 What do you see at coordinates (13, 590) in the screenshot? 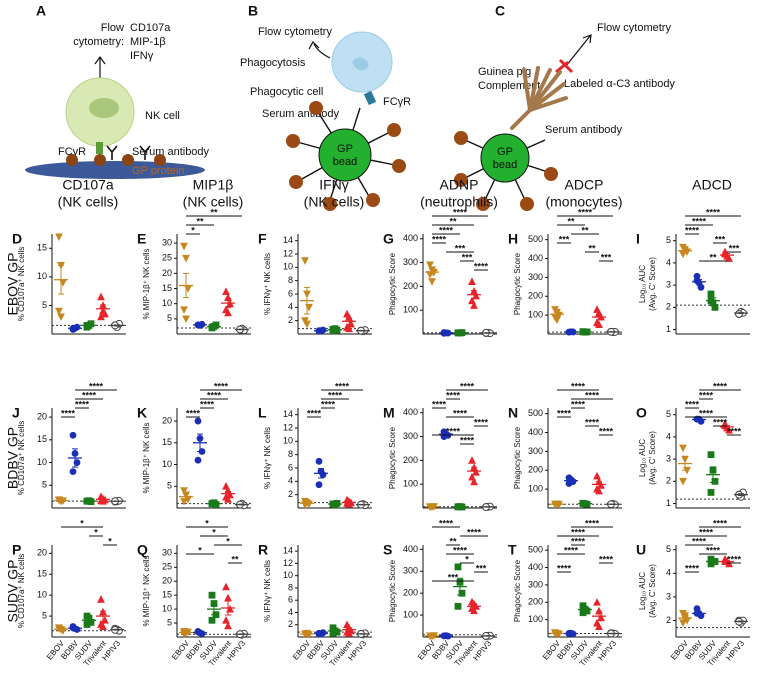
I see `row-label: SUDV GP` at bounding box center [13, 590].